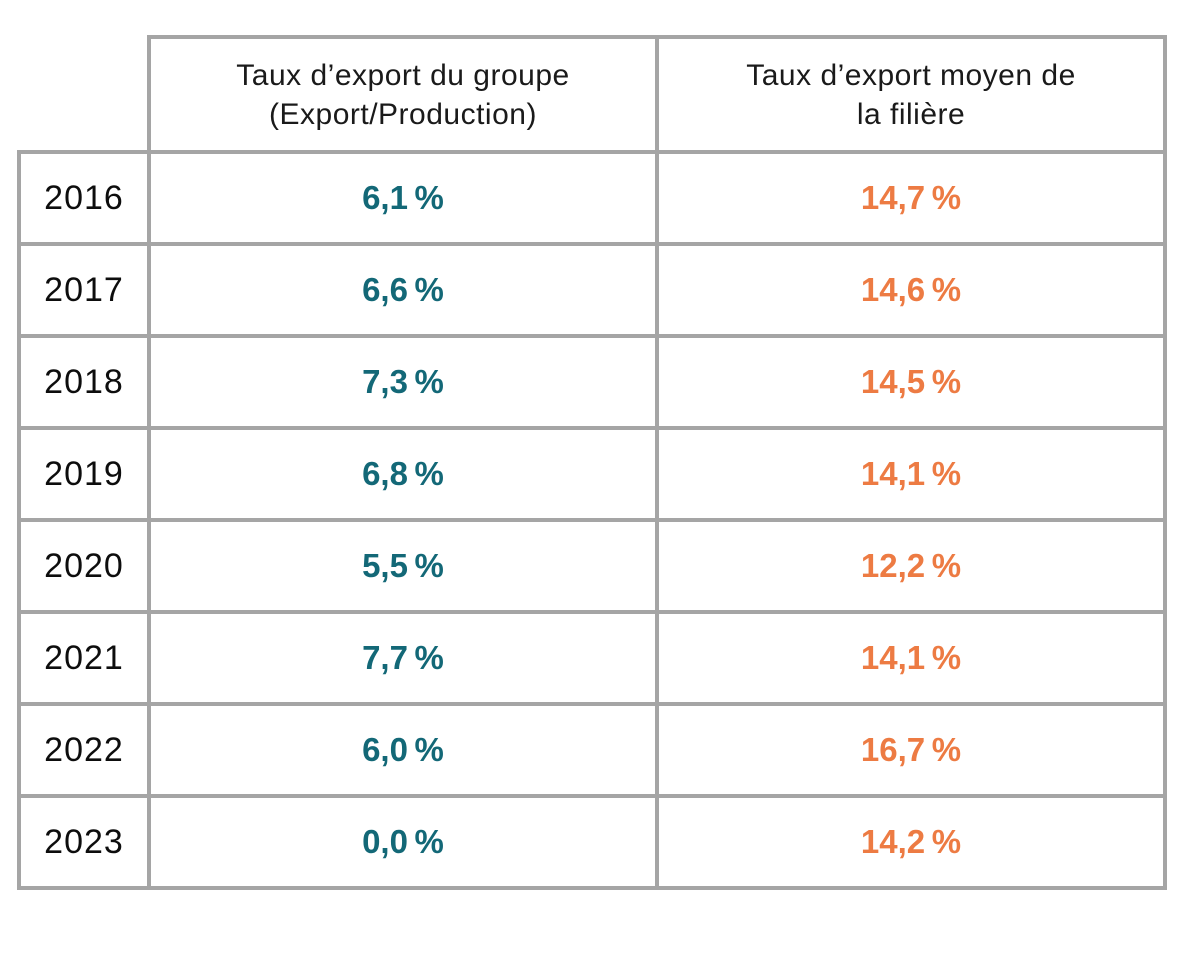  What do you see at coordinates (84, 382) in the screenshot?
I see `year-label: 2018` at bounding box center [84, 382].